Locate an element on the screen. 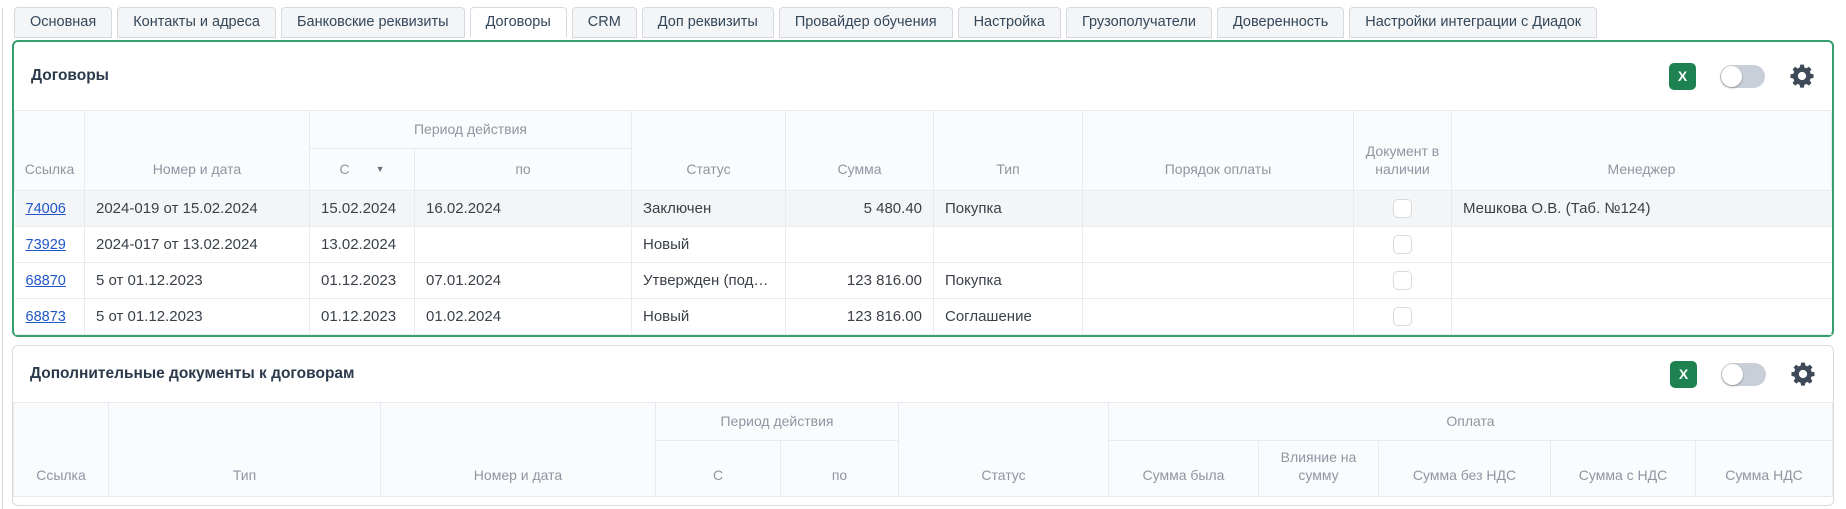 The image size is (1846, 509). cell-status: Заключен is located at coordinates (708, 208).